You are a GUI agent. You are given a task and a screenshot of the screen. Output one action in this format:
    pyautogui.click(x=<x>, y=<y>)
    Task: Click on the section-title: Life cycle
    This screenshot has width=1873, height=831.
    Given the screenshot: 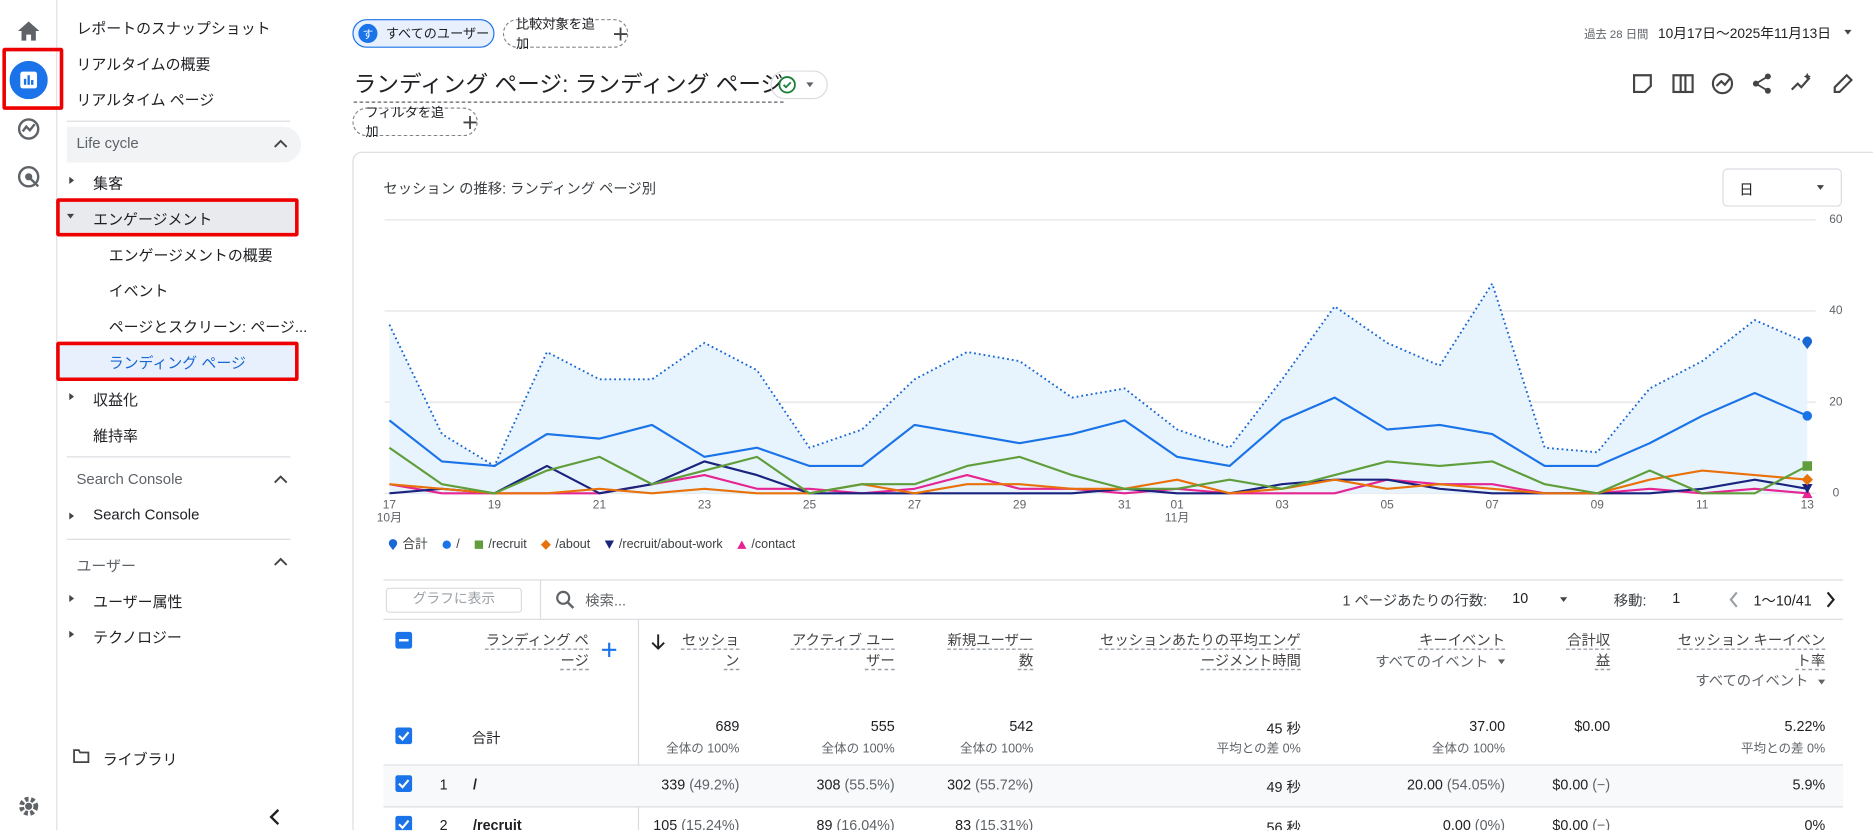 What is the action you would take?
    pyautogui.click(x=107, y=143)
    